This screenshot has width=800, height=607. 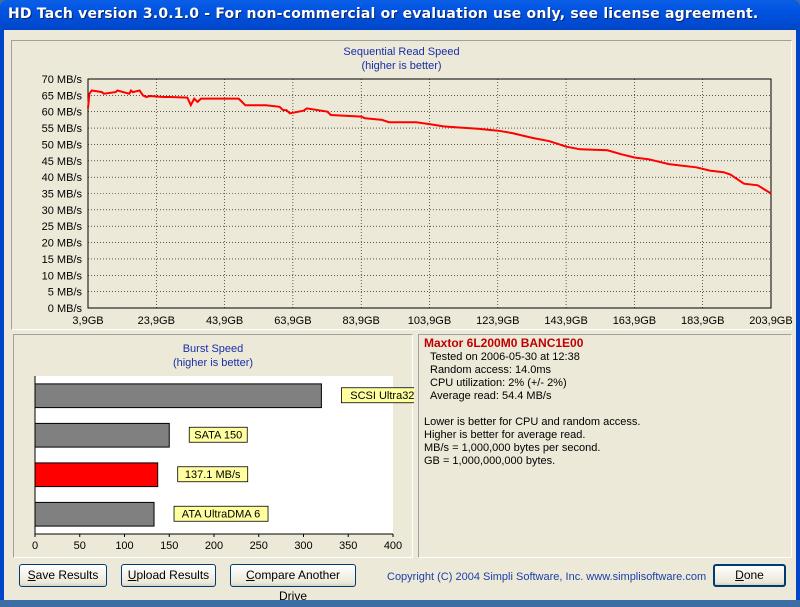 What do you see at coordinates (124, 546) in the screenshot?
I see `burst-x-tick-label: 100` at bounding box center [124, 546].